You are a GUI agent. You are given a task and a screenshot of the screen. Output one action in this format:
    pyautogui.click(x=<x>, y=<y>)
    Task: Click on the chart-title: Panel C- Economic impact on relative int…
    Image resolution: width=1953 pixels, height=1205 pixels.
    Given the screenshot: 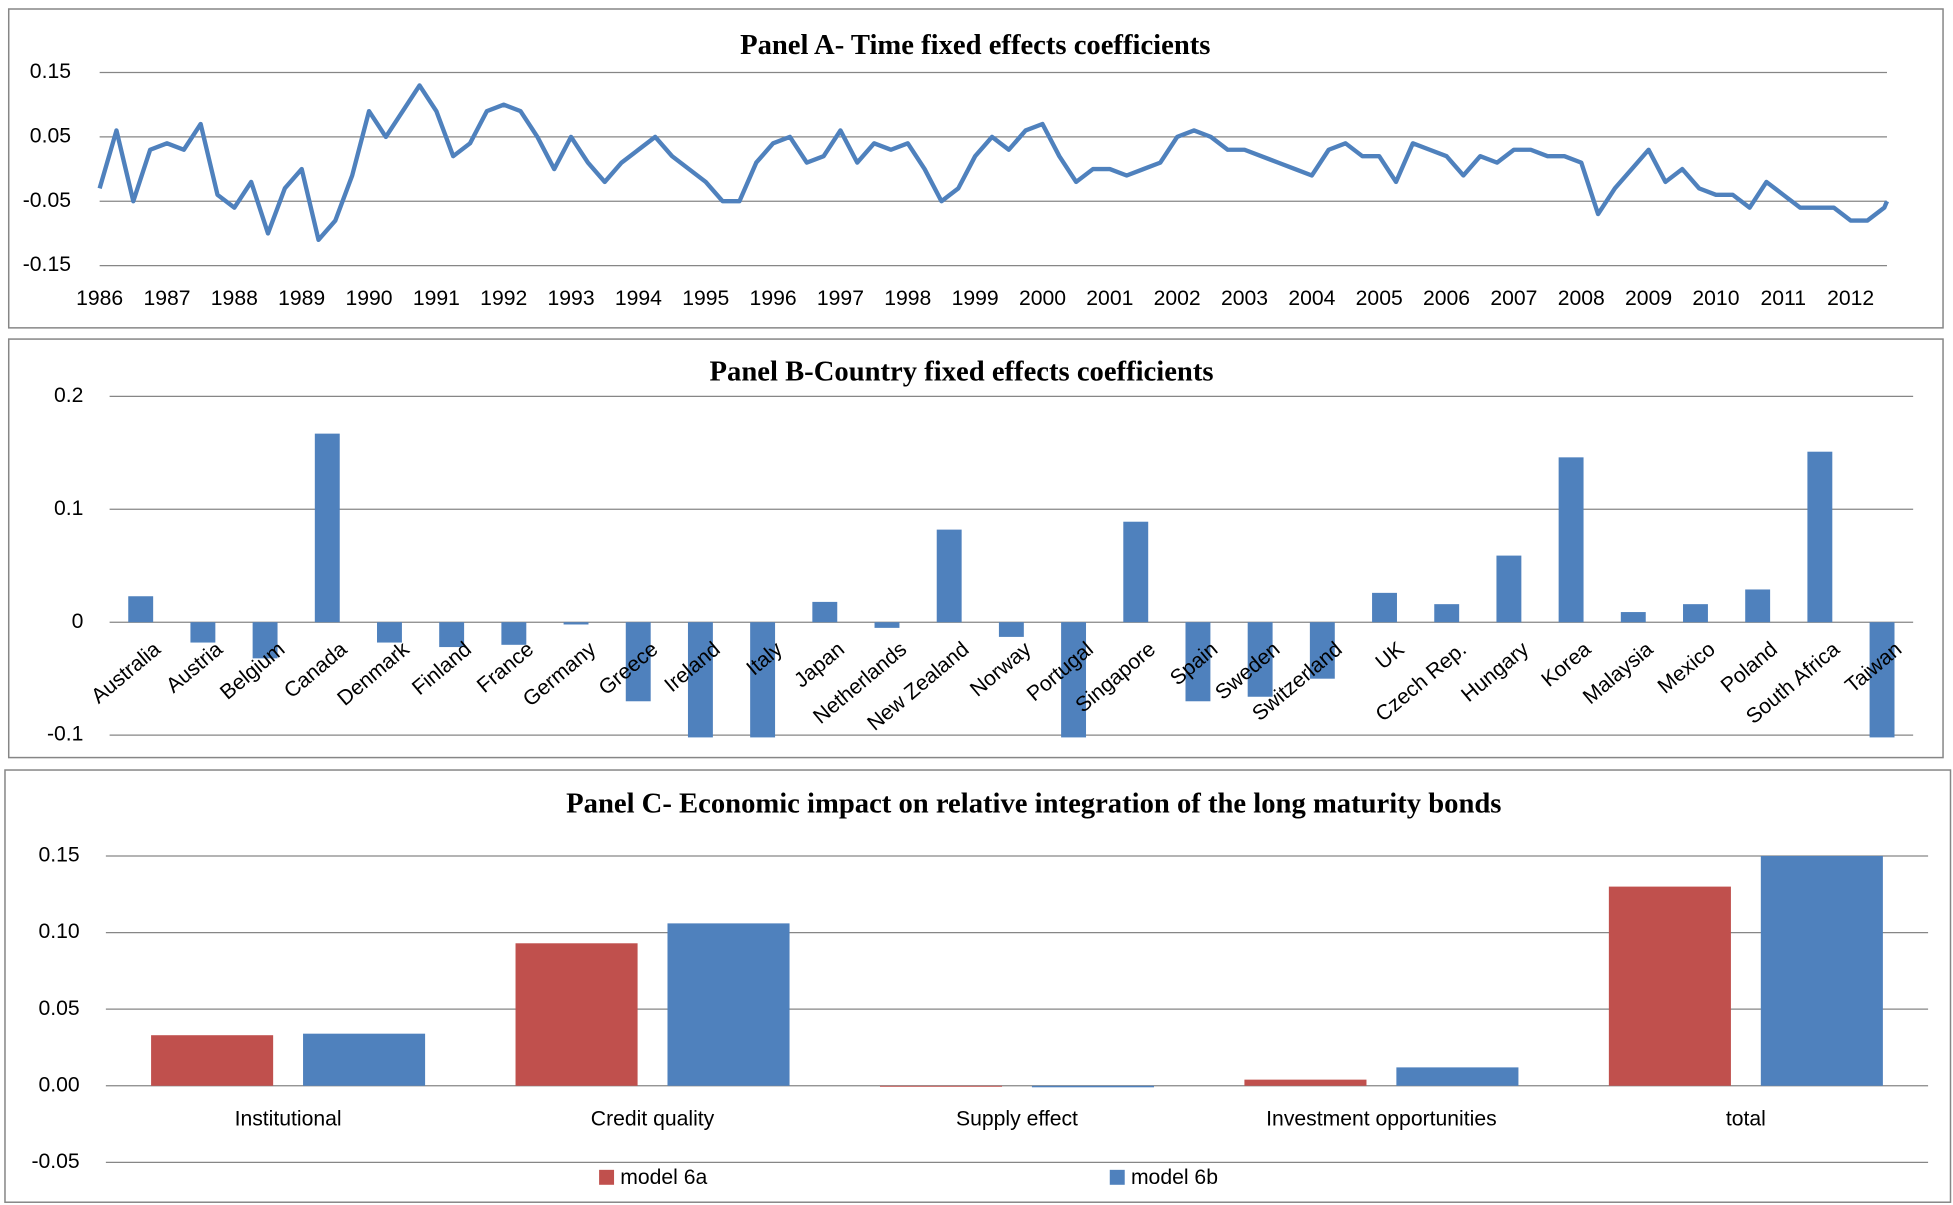 What is the action you would take?
    pyautogui.click(x=1033, y=804)
    